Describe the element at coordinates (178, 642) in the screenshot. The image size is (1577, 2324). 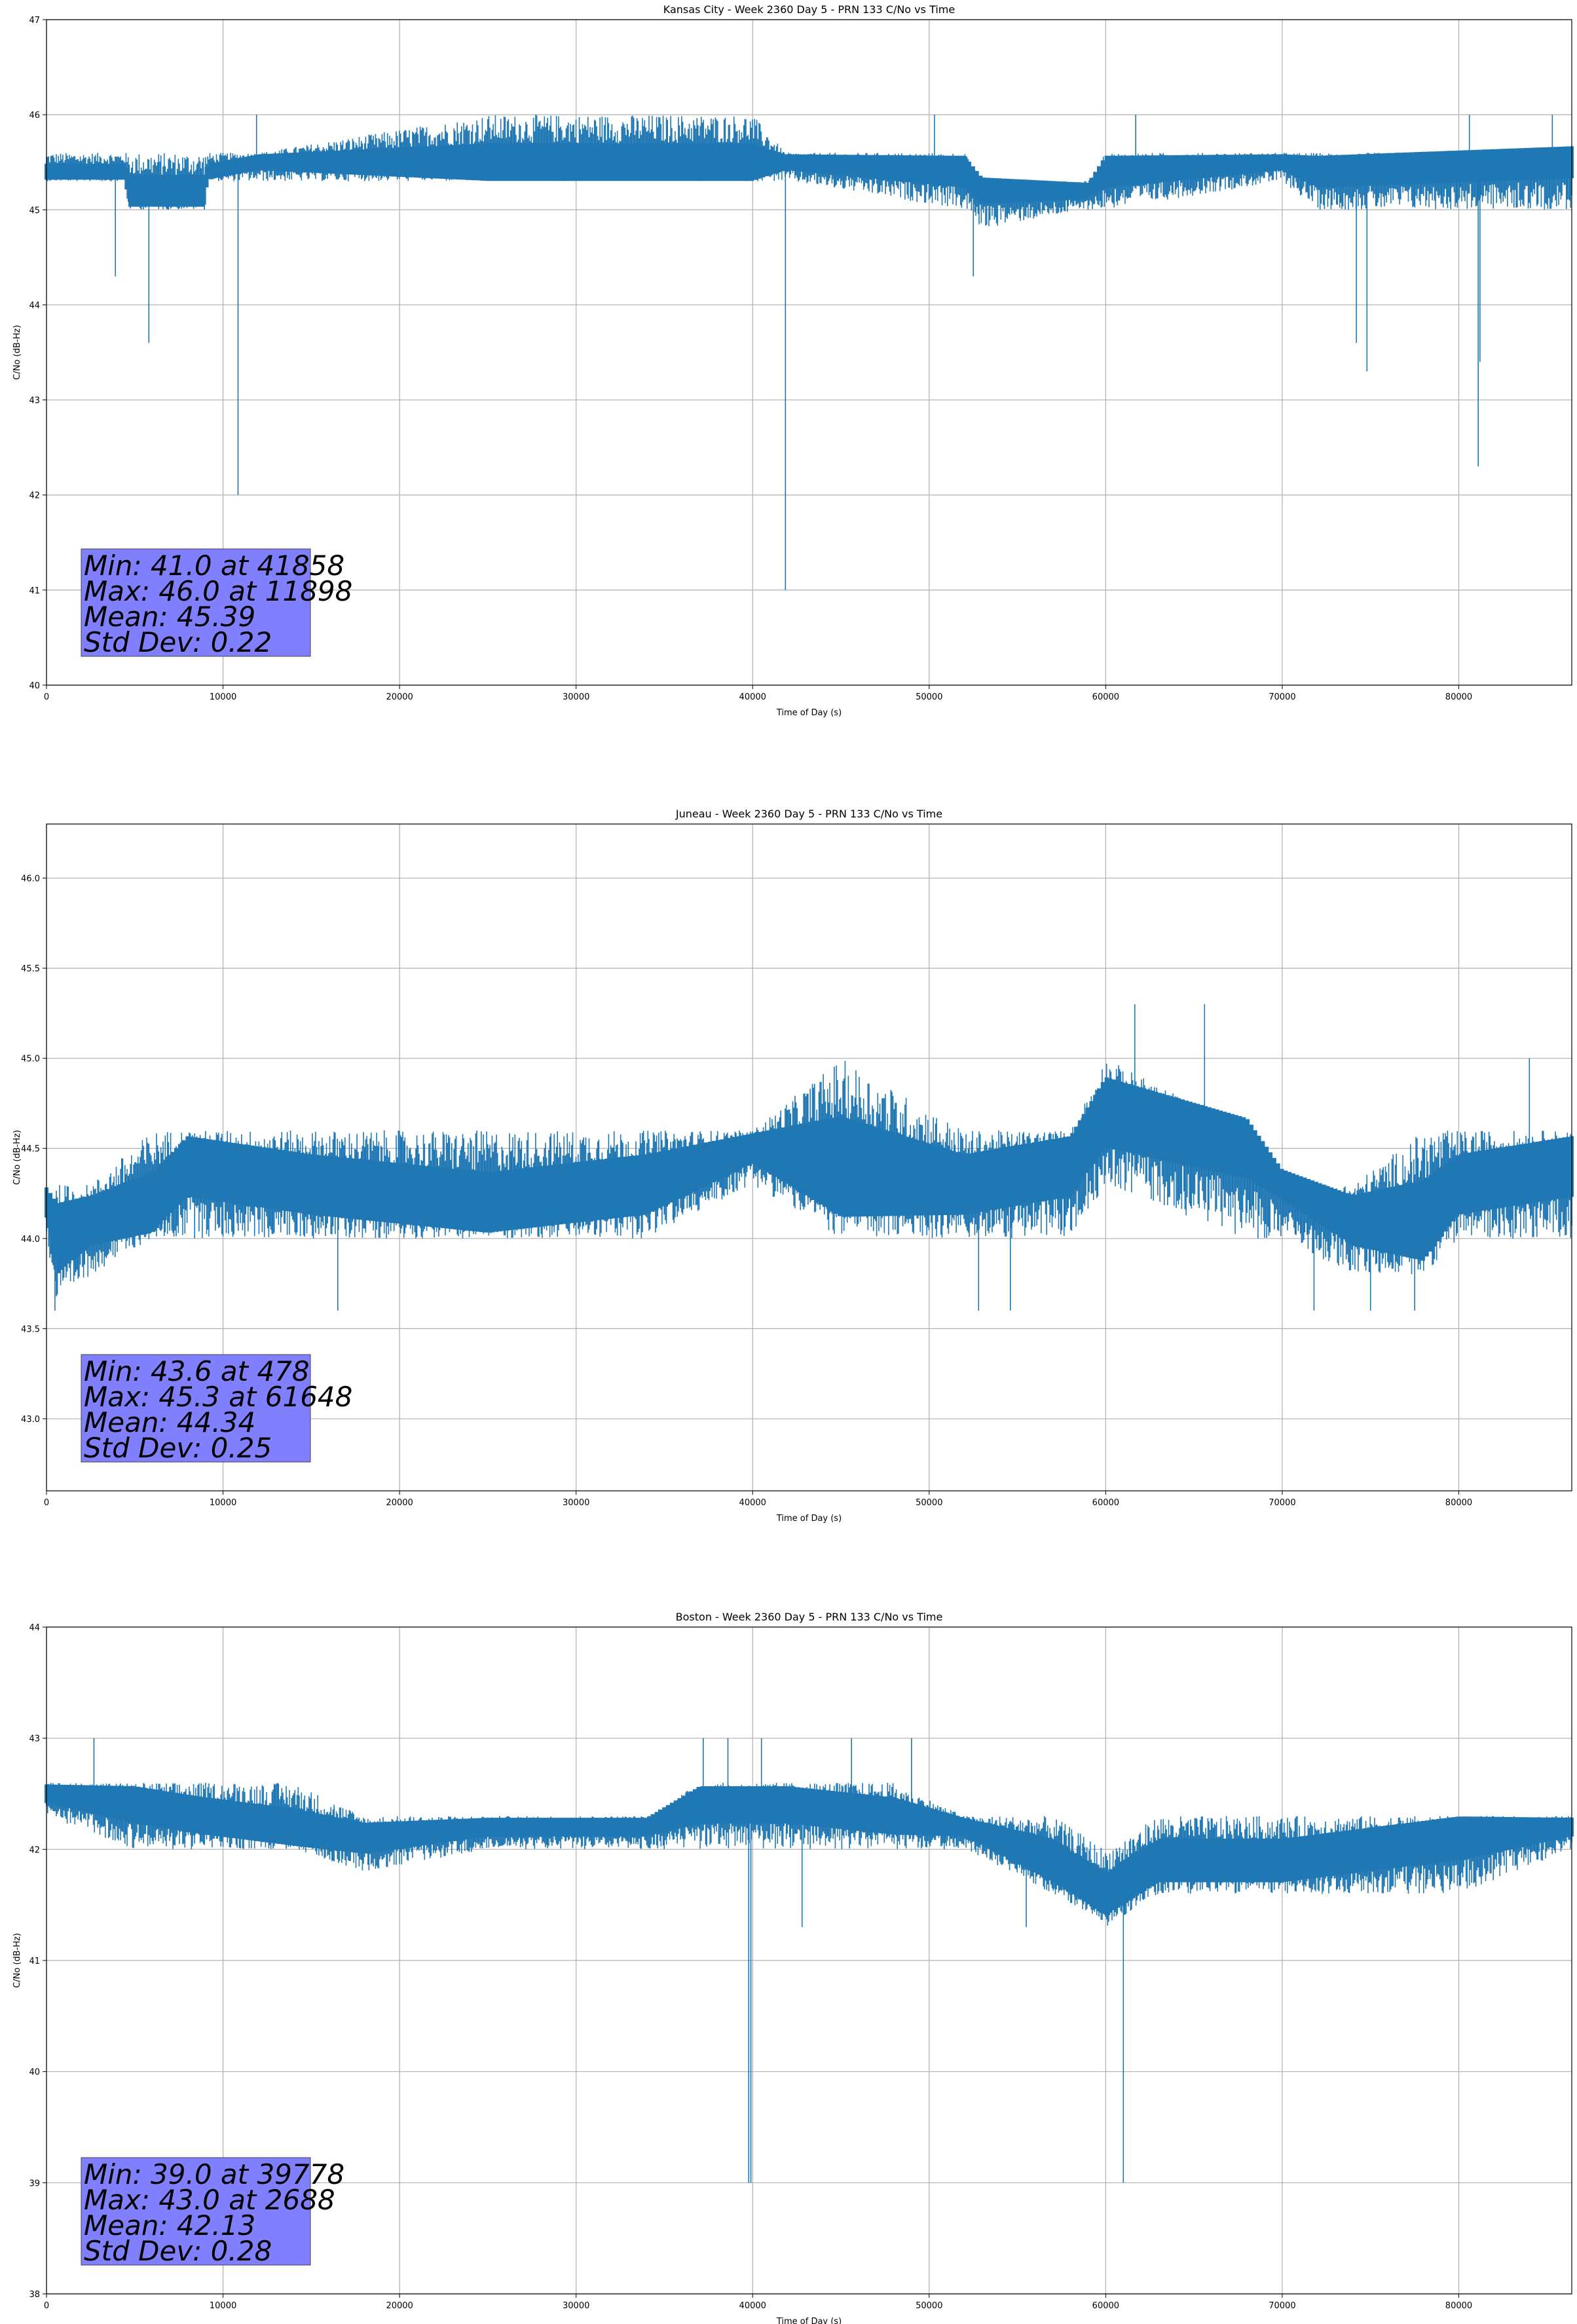
I see `stats-line: Std Dev: 0.22` at that location.